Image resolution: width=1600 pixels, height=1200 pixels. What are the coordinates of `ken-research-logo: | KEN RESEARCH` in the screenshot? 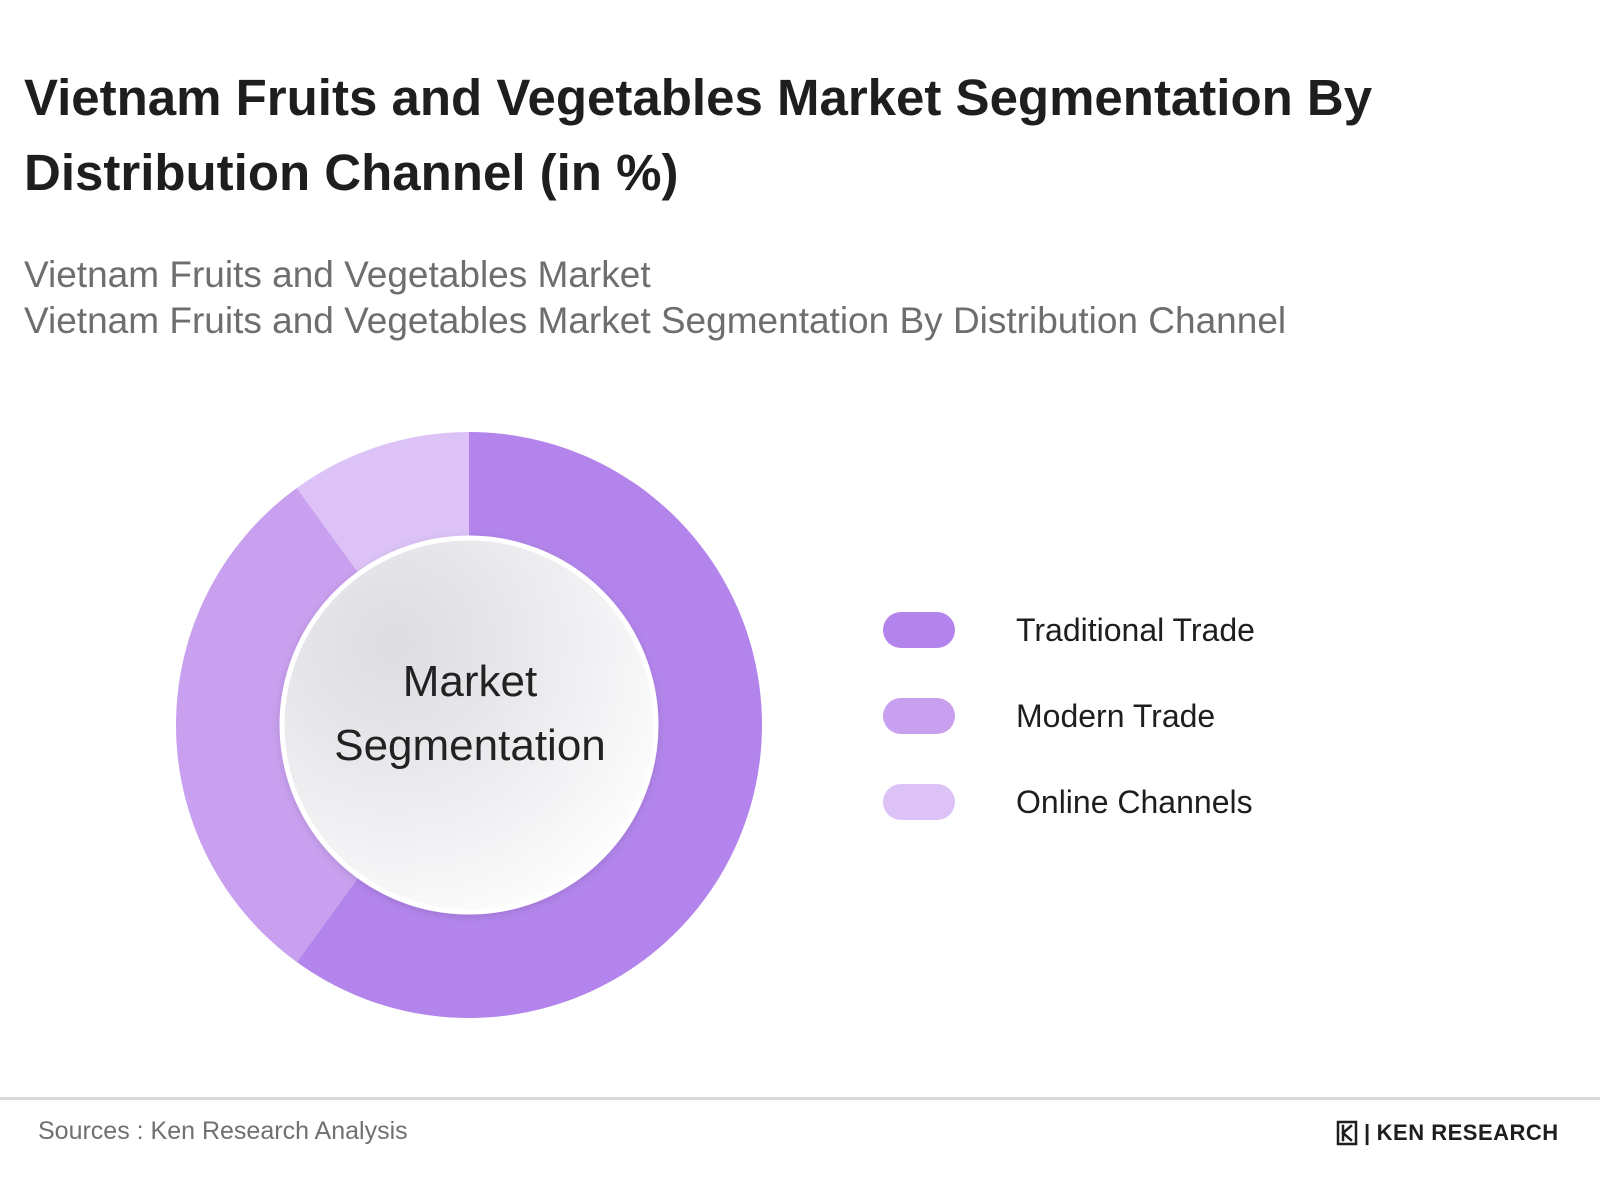 It's located at (1447, 1133).